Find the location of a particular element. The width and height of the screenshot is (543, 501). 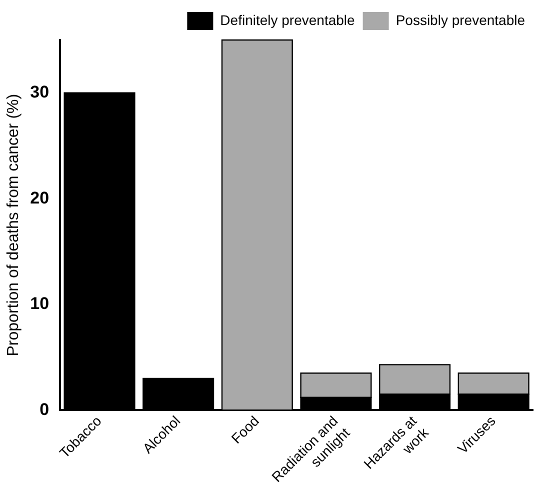

y-tick-label: 20 is located at coordinates (40, 198).